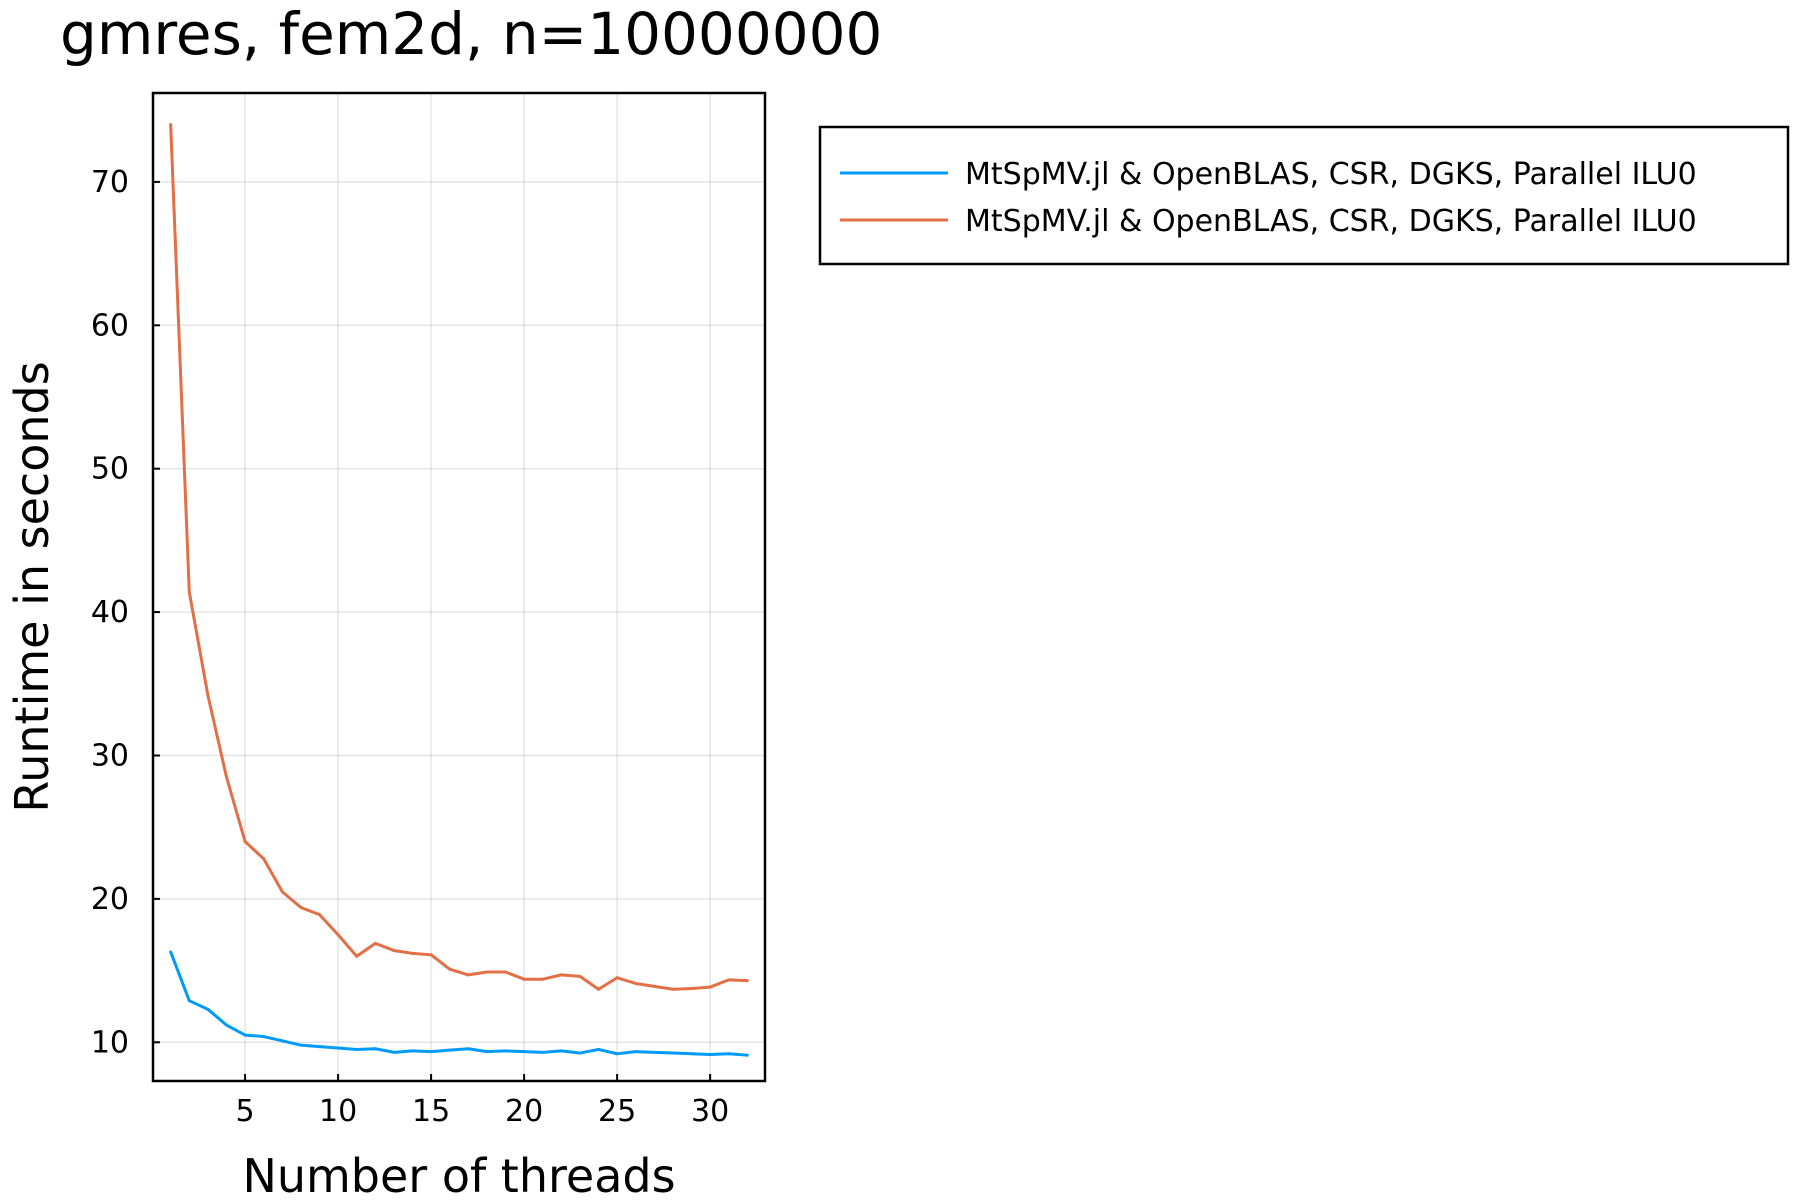 The height and width of the screenshot is (1204, 1800). I want to click on y-tick-label: 10, so click(110, 1042).